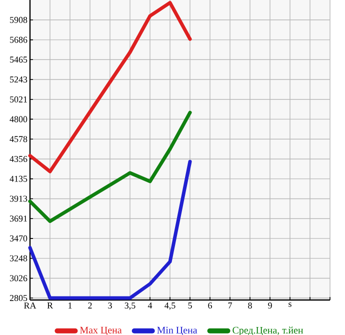 The height and width of the screenshot is (335, 345). What do you see at coordinates (101, 330) in the screenshot?
I see `legend-label: Max Цена` at bounding box center [101, 330].